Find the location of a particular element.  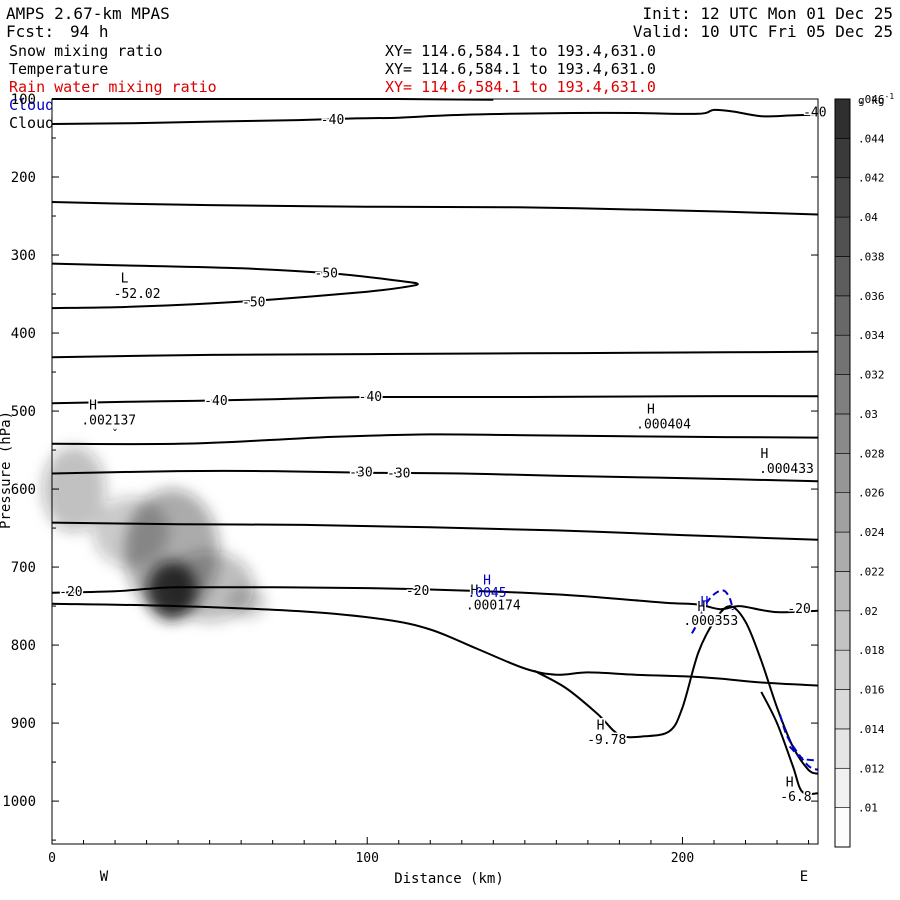

y-tick-label: 100 is located at coordinates (23, 100).